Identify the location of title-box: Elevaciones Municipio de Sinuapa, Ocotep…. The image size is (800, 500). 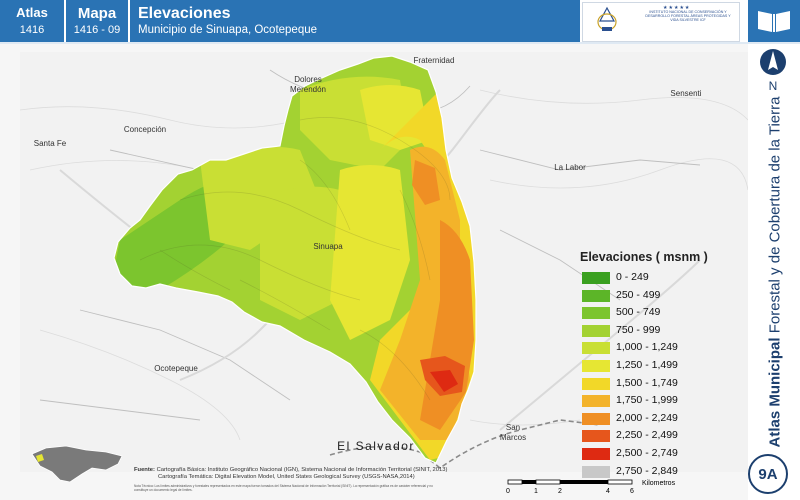
(355, 21).